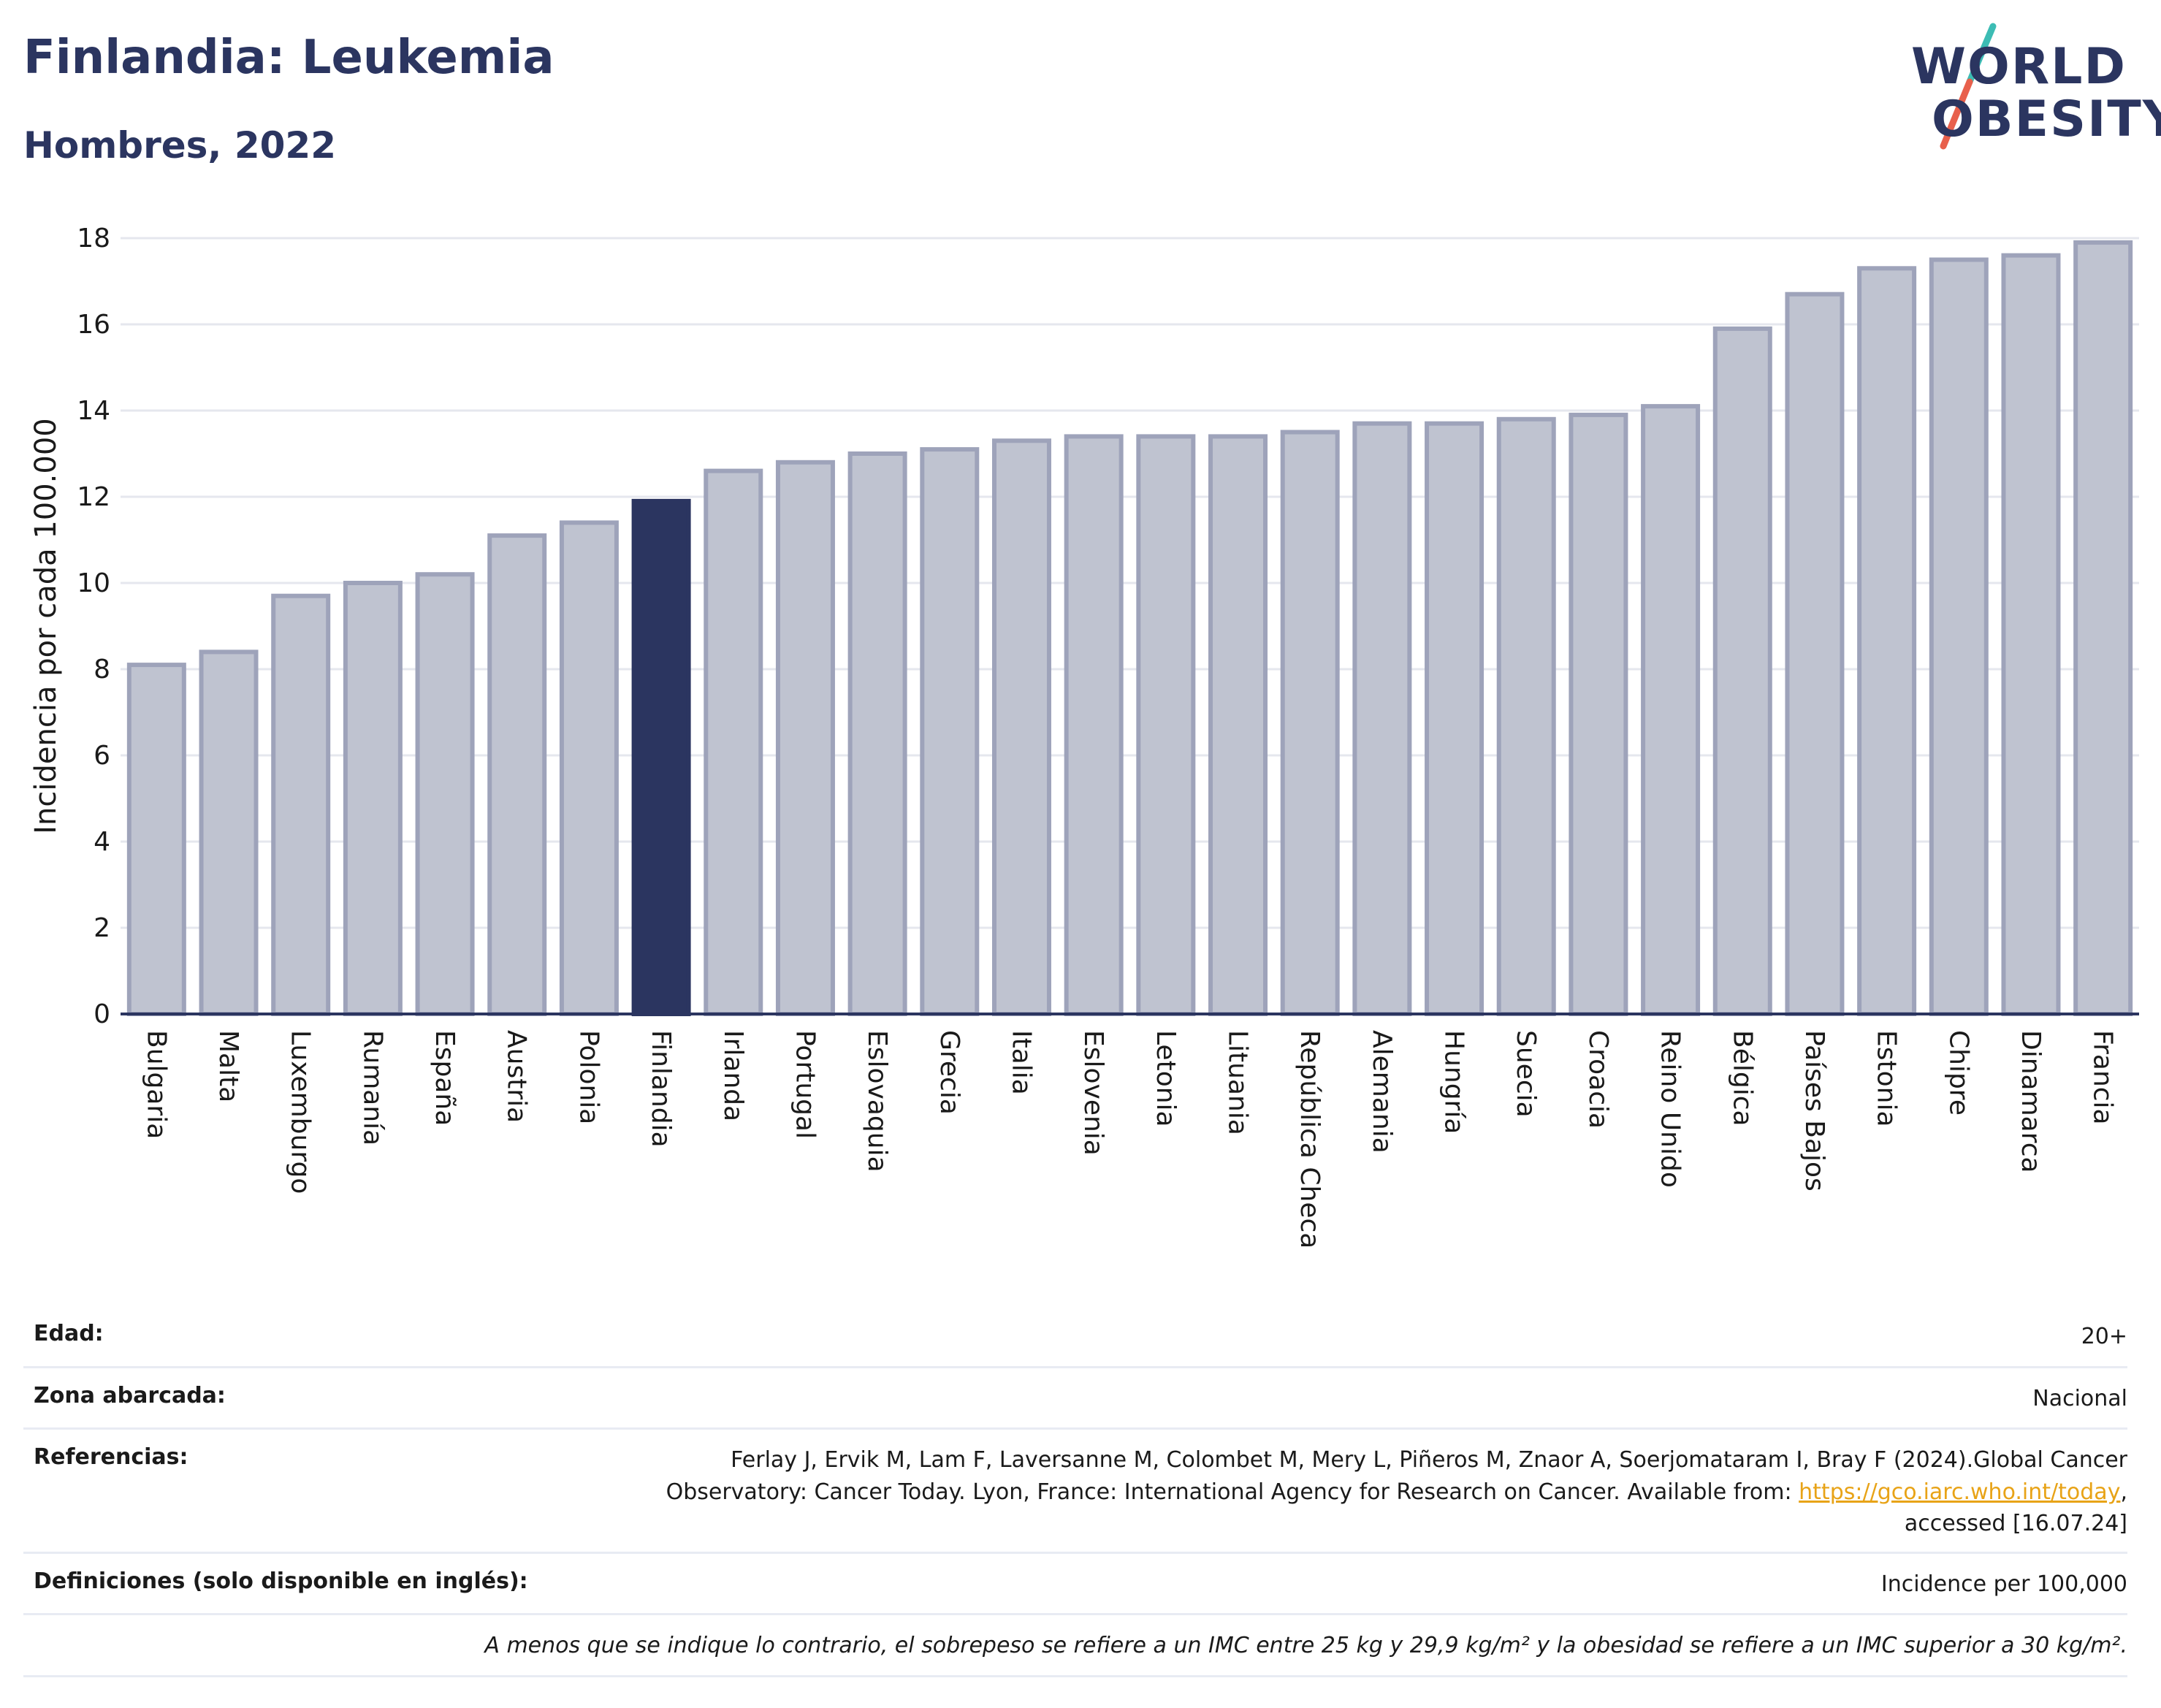 The height and width of the screenshot is (1708, 2161). What do you see at coordinates (2031, 1102) in the screenshot?
I see `x-tick-label: Dinamarca` at bounding box center [2031, 1102].